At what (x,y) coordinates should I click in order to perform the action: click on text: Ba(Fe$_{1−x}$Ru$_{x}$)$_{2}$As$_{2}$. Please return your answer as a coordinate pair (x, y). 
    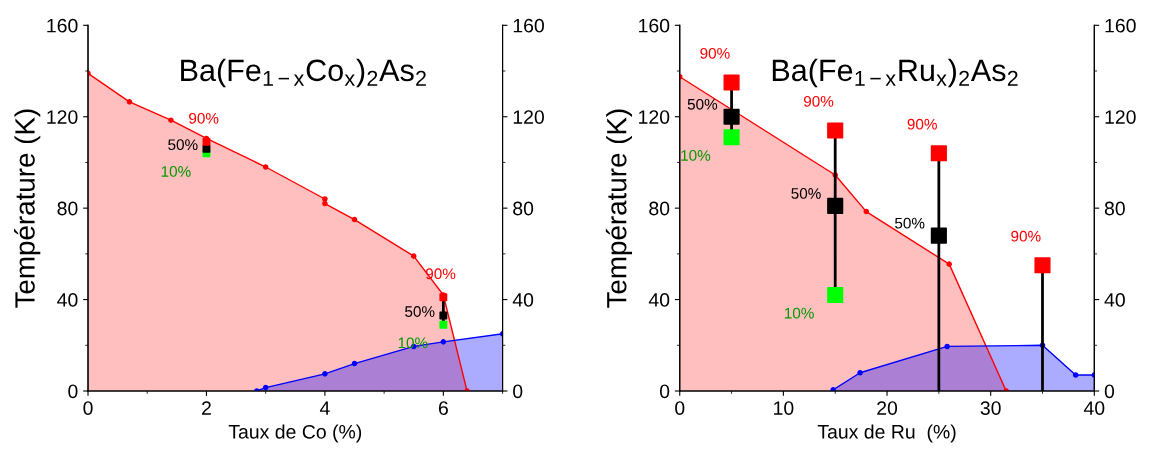
    Looking at the image, I should click on (895, 73).